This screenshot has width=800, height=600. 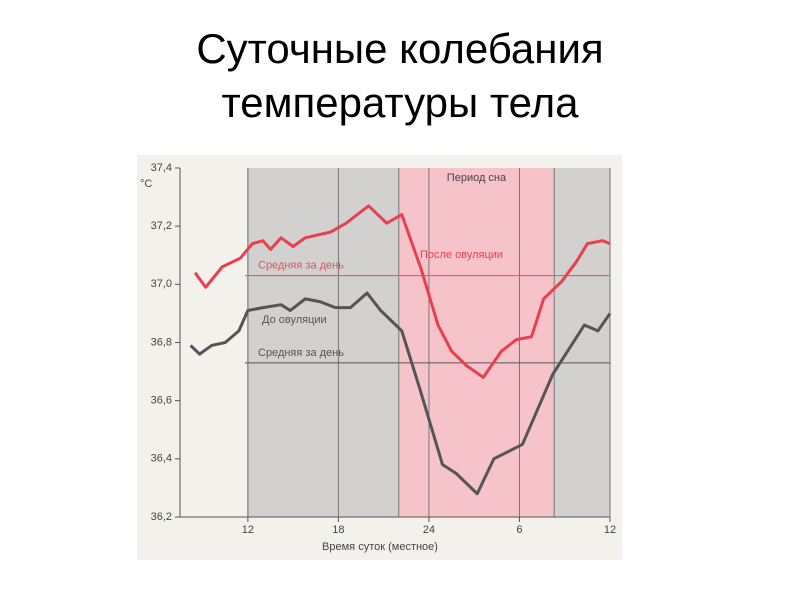 What do you see at coordinates (161, 517) in the screenshot?
I see `y-tick-label: 36,2` at bounding box center [161, 517].